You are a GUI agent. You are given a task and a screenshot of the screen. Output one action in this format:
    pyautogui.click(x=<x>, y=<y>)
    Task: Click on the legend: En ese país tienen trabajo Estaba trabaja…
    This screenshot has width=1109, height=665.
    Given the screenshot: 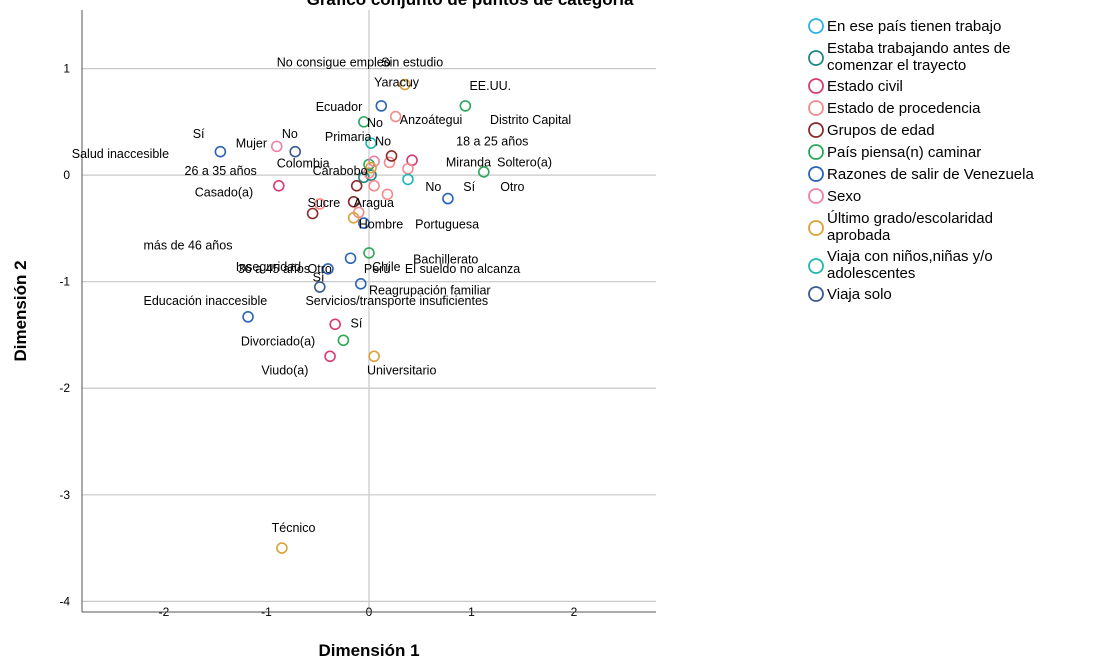 What is the action you would take?
    pyautogui.click(x=921, y=160)
    